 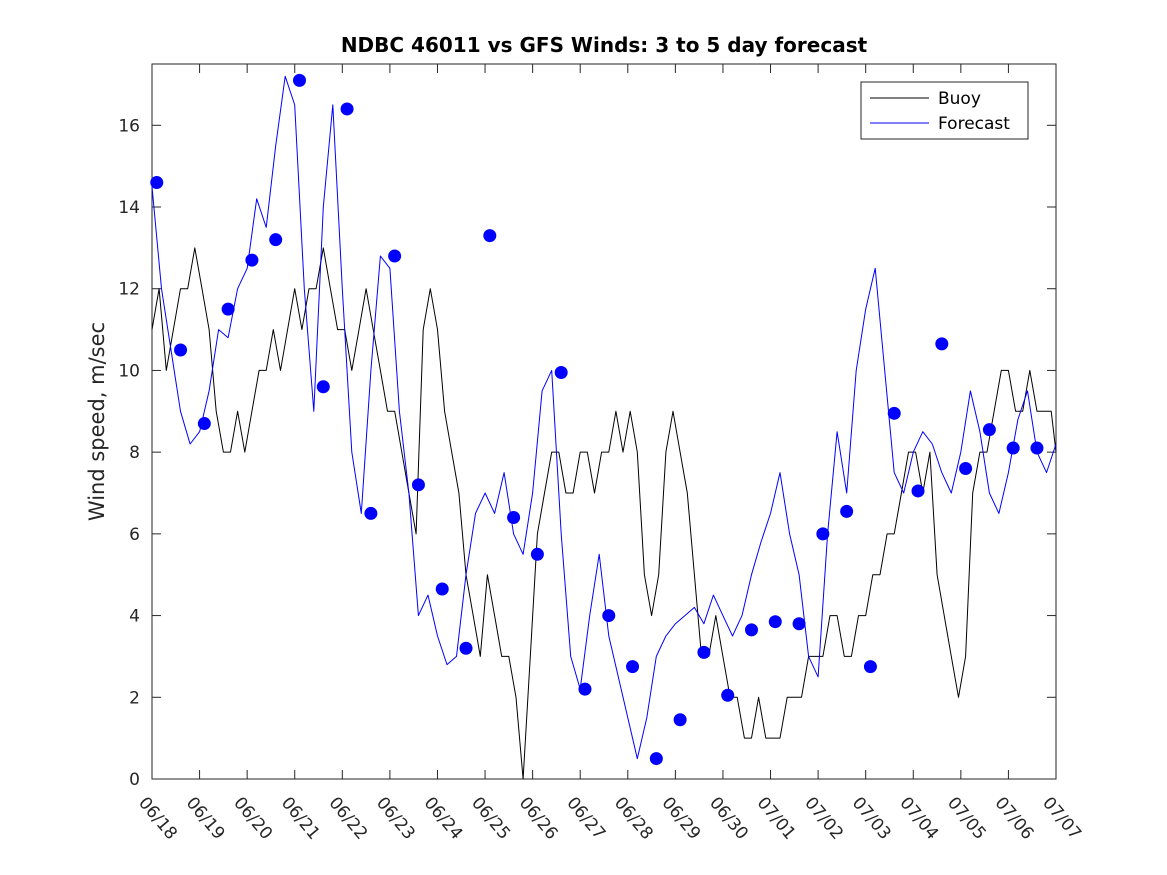 What do you see at coordinates (129, 371) in the screenshot?
I see `y-tick-label: 10` at bounding box center [129, 371].